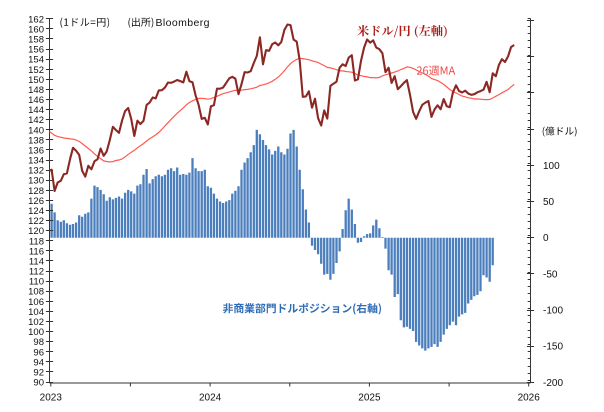  What do you see at coordinates (38, 372) in the screenshot?
I see `svg-text: 92` at bounding box center [38, 372].